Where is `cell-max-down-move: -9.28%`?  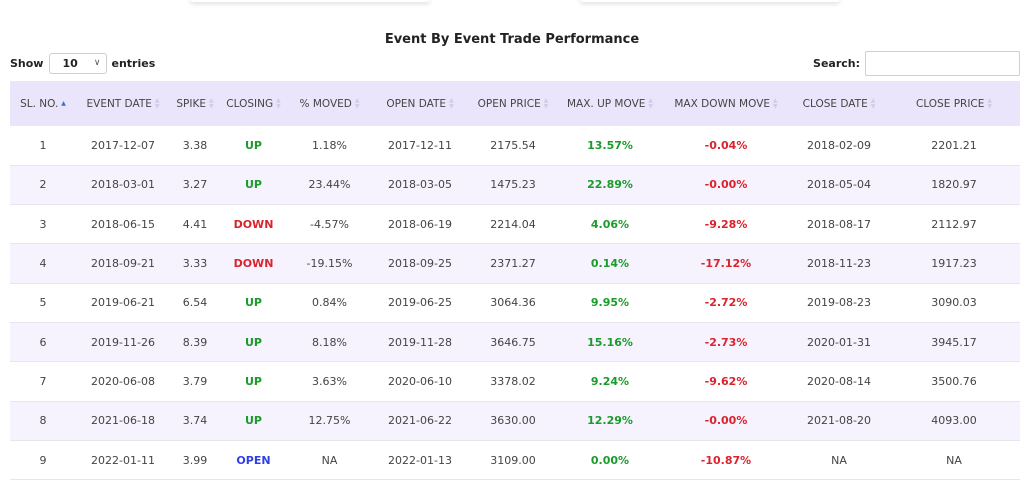 cell-max-down-move: -9.28% is located at coordinates (726, 224).